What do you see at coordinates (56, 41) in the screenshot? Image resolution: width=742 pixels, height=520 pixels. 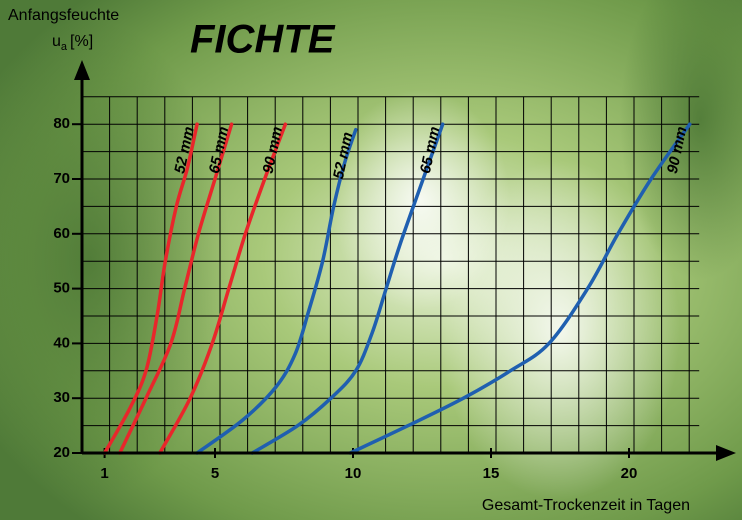 I see `unit-symbol: u` at bounding box center [56, 41].